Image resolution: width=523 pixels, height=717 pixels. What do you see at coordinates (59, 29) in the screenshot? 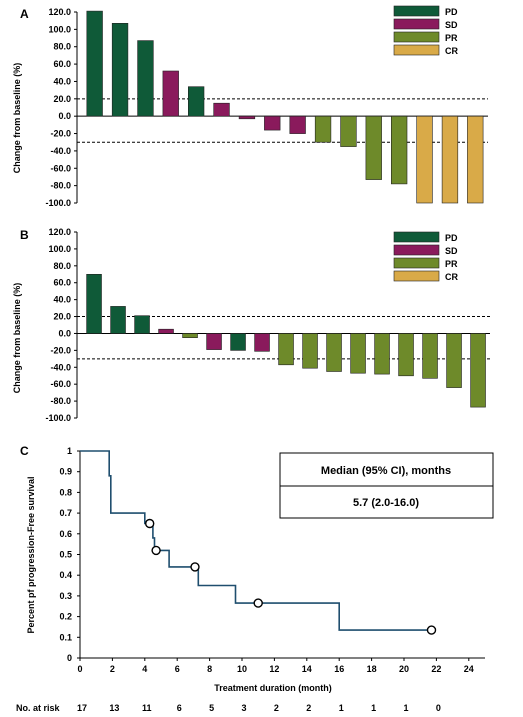
I see `a-y-tick-label: 100.0` at bounding box center [59, 29].